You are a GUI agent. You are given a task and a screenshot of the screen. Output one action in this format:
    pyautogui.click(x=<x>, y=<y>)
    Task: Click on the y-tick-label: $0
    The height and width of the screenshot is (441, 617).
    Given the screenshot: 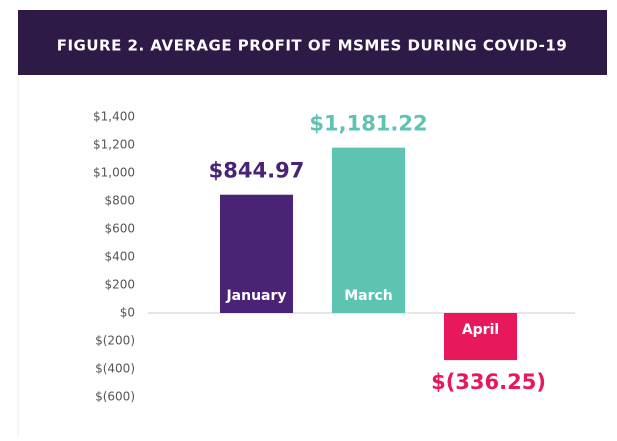 What is the action you would take?
    pyautogui.click(x=127, y=313)
    